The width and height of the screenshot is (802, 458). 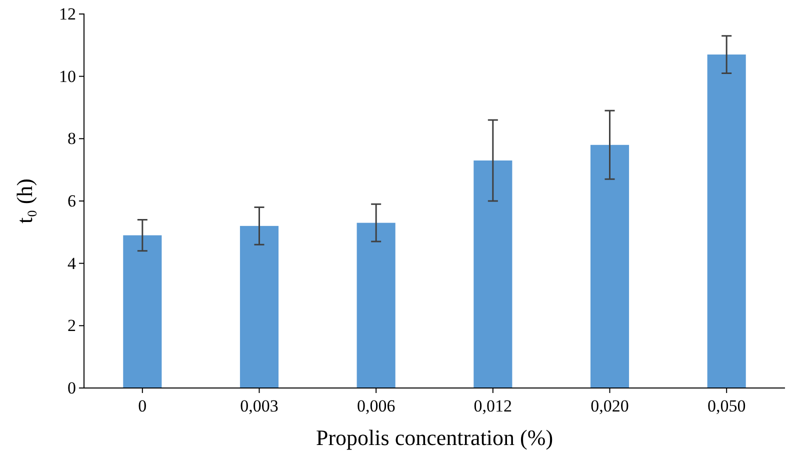 What do you see at coordinates (726, 406) in the screenshot?
I see `x-tick-label: 0,050` at bounding box center [726, 406].